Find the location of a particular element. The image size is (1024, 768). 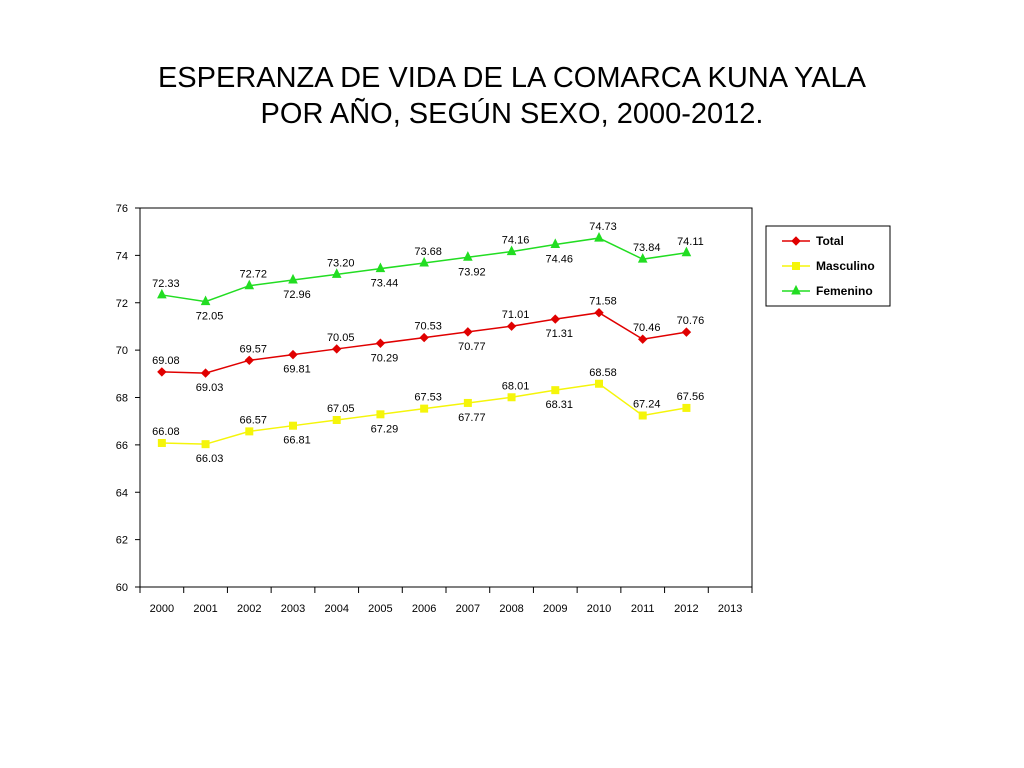

data-label-masculino: 67.77 is located at coordinates (472, 418).